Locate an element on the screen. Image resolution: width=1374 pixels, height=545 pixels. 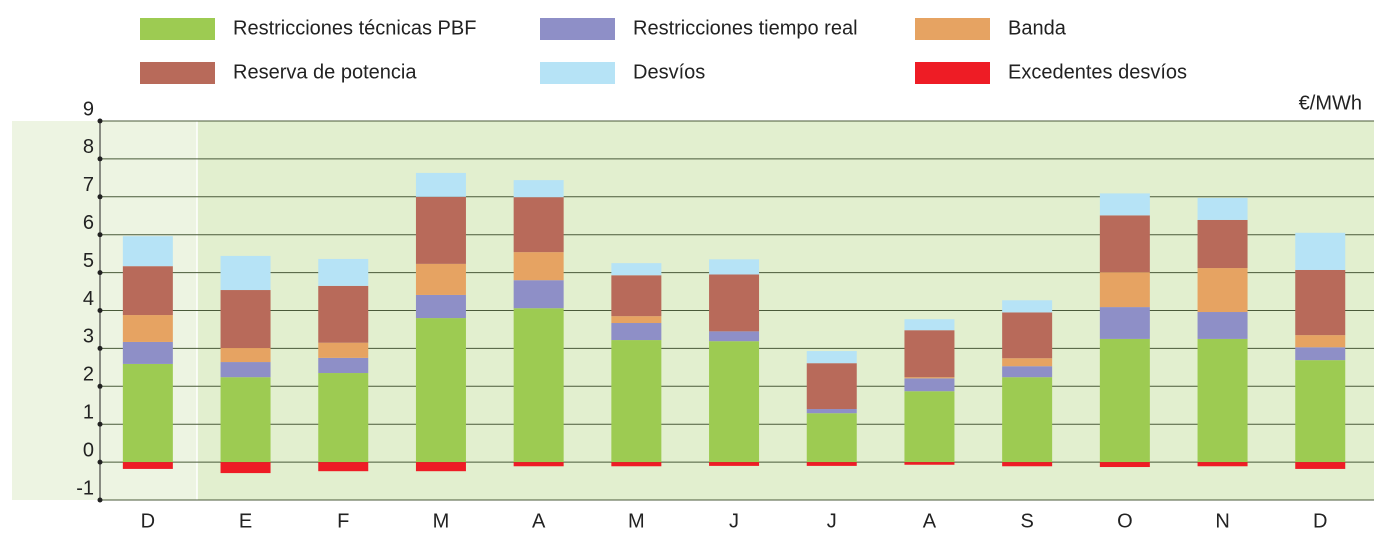
legend-label: Excedentes desvíos is located at coordinates (1097, 72).